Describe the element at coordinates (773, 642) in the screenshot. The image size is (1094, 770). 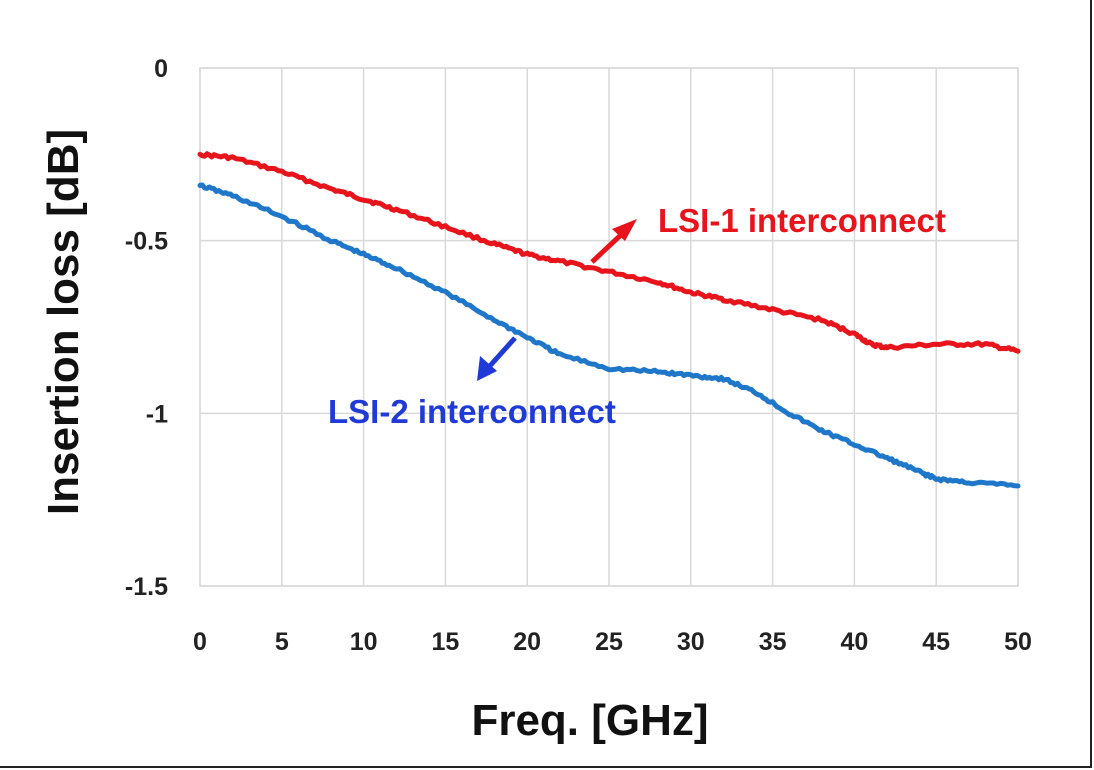
I see `x-tick-label: 35` at that location.